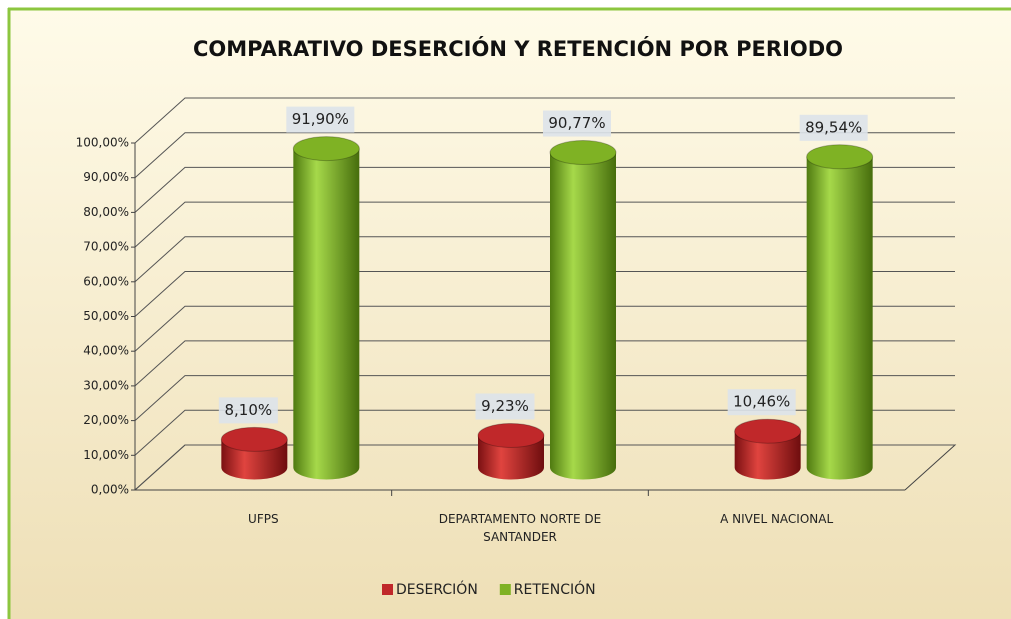 The width and height of the screenshot is (1011, 619). Describe the element at coordinates (777, 519) in the screenshot. I see `x-tick-label: A NIVEL NACIONAL` at that location.